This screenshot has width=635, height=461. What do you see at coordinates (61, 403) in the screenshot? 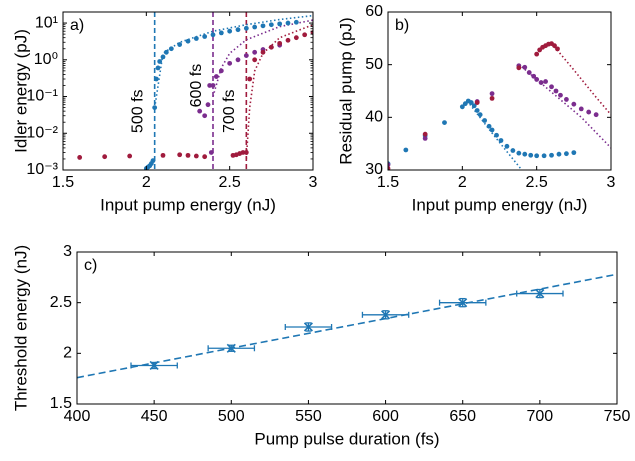
I see `y-tick-label: 1.5` at bounding box center [61, 403].